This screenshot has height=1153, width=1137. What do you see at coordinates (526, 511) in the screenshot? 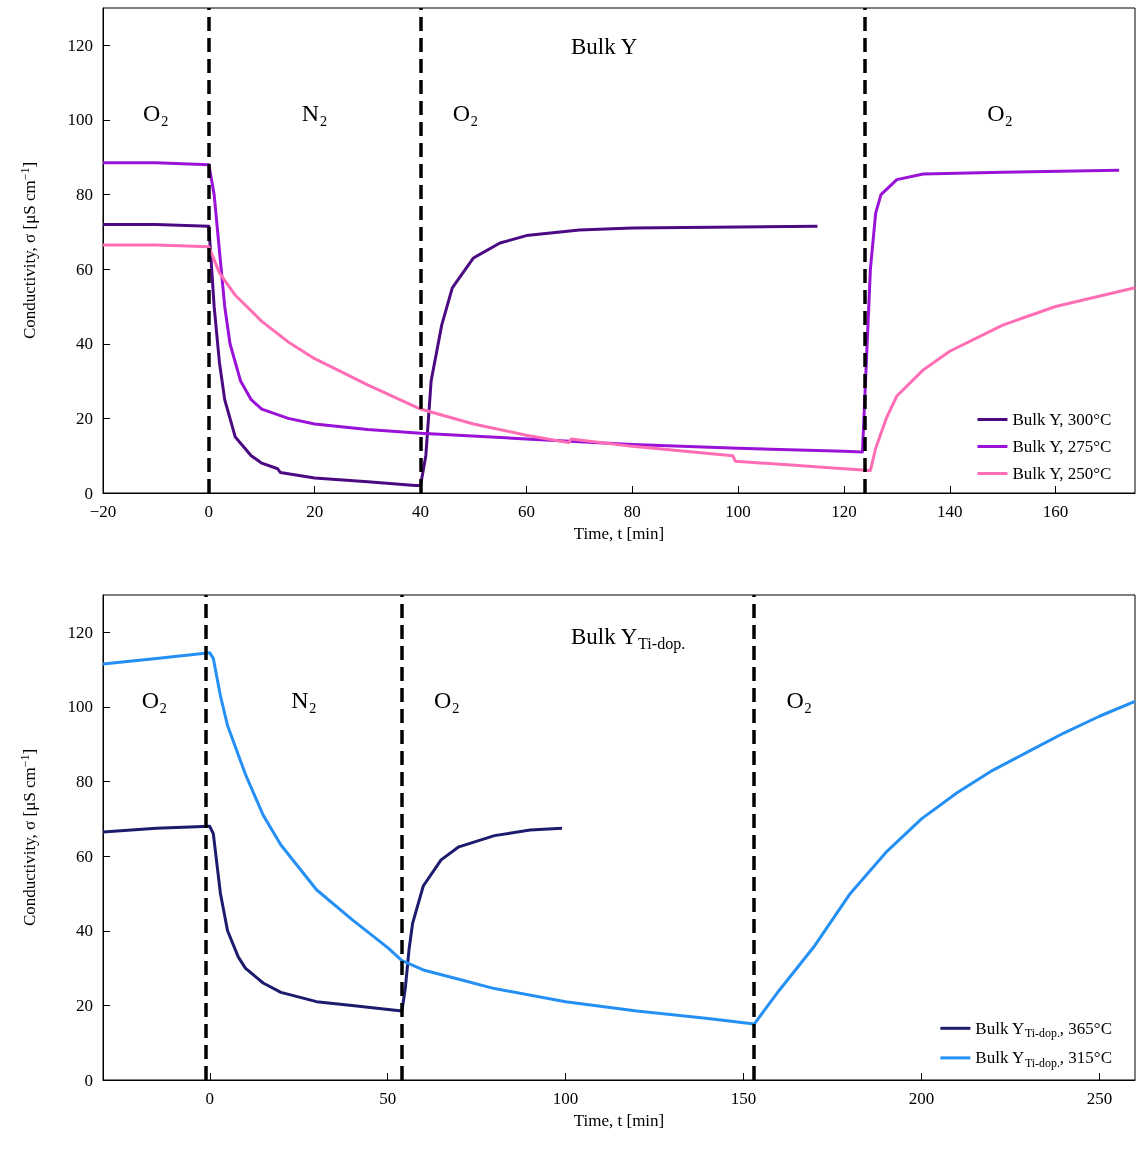
I see `x-tick-label: 60` at bounding box center [526, 511].